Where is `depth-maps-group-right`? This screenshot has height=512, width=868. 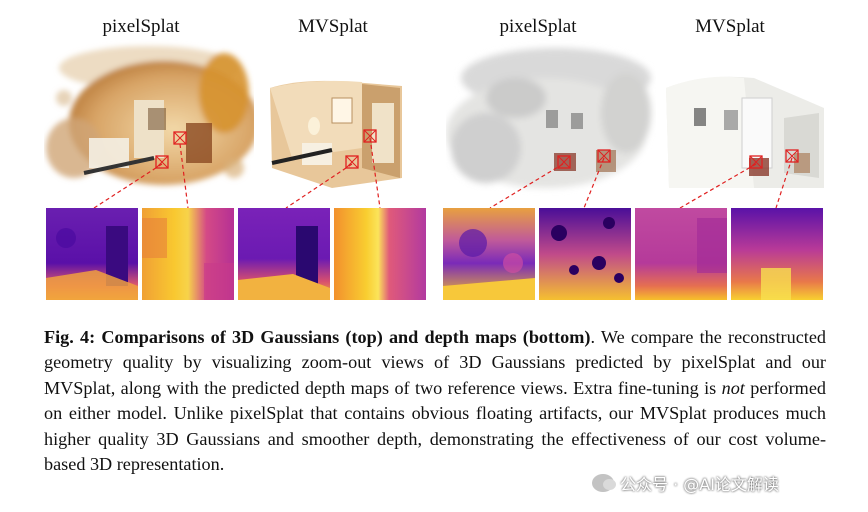 depth-maps-group-right is located at coordinates (635, 254).